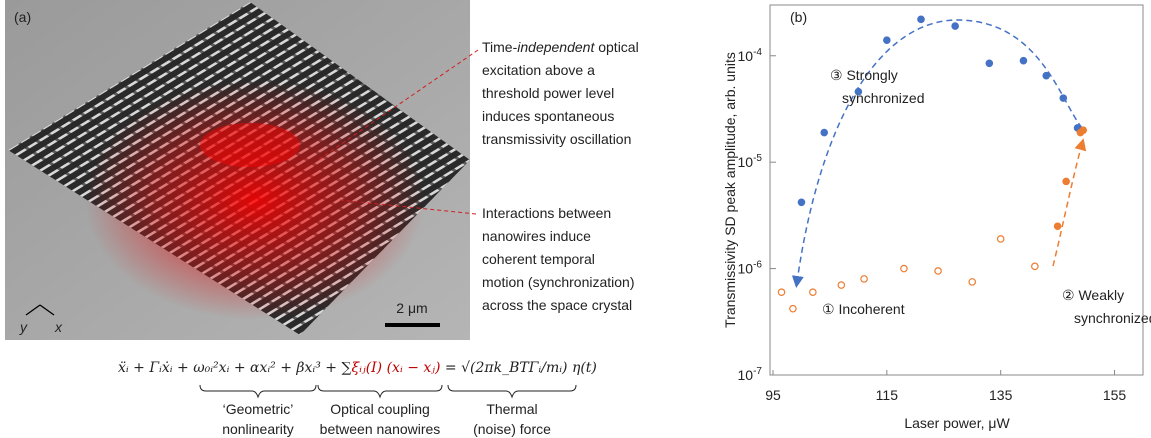  I want to click on brace-label: Optical coupling, so click(380, 409).